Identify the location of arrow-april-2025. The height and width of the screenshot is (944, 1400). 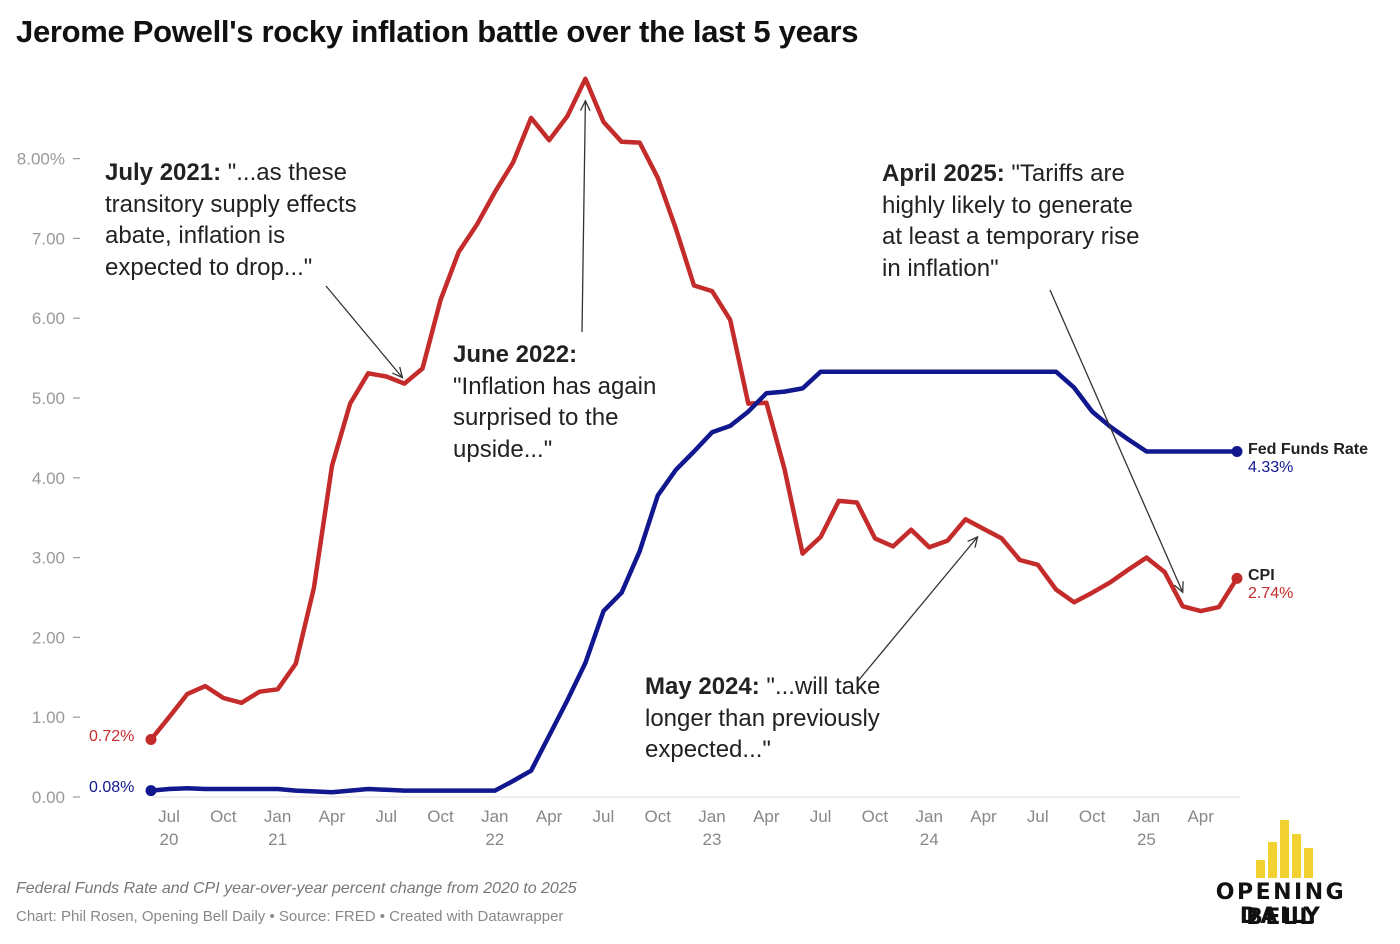
(1116, 441).